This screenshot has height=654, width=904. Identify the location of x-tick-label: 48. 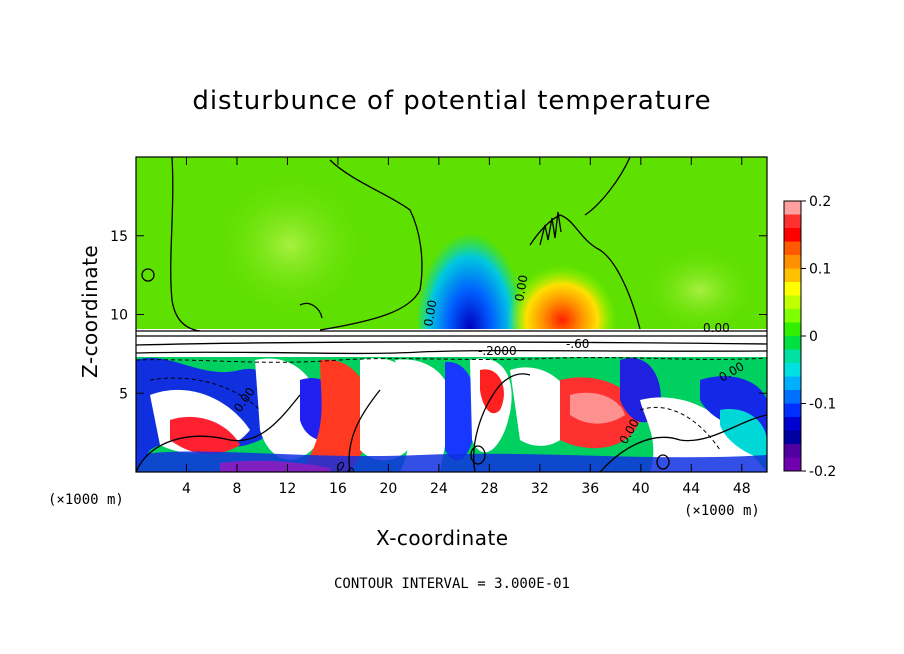
(742, 489).